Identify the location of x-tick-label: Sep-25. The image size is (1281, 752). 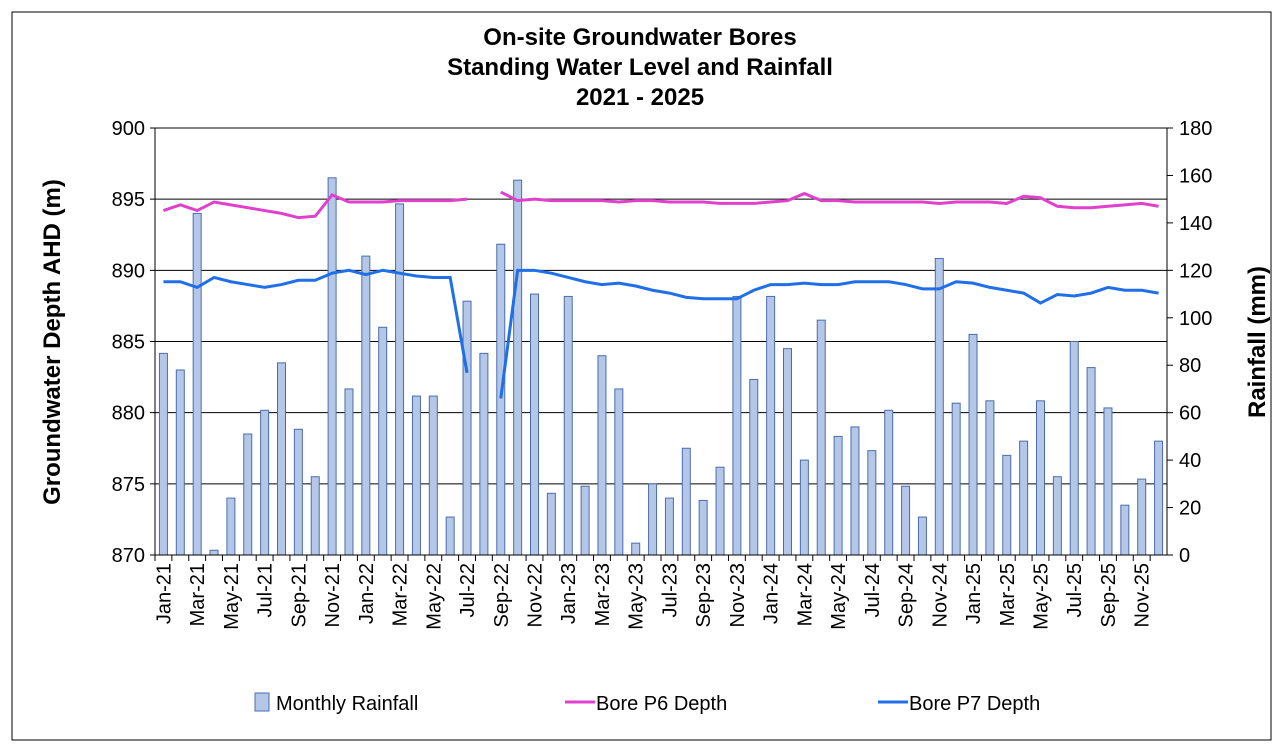
(1109, 595).